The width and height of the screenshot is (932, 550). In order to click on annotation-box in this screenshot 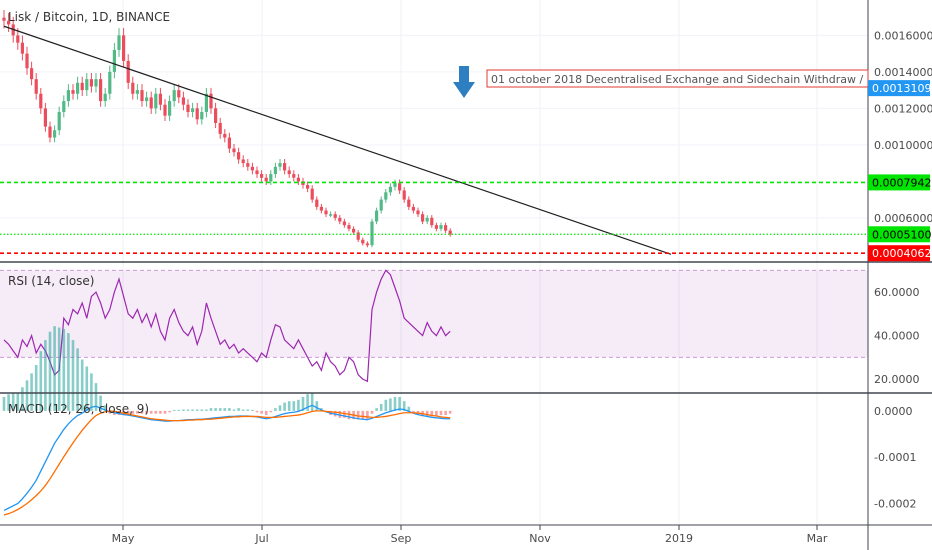, I will do `click(677, 78)`.